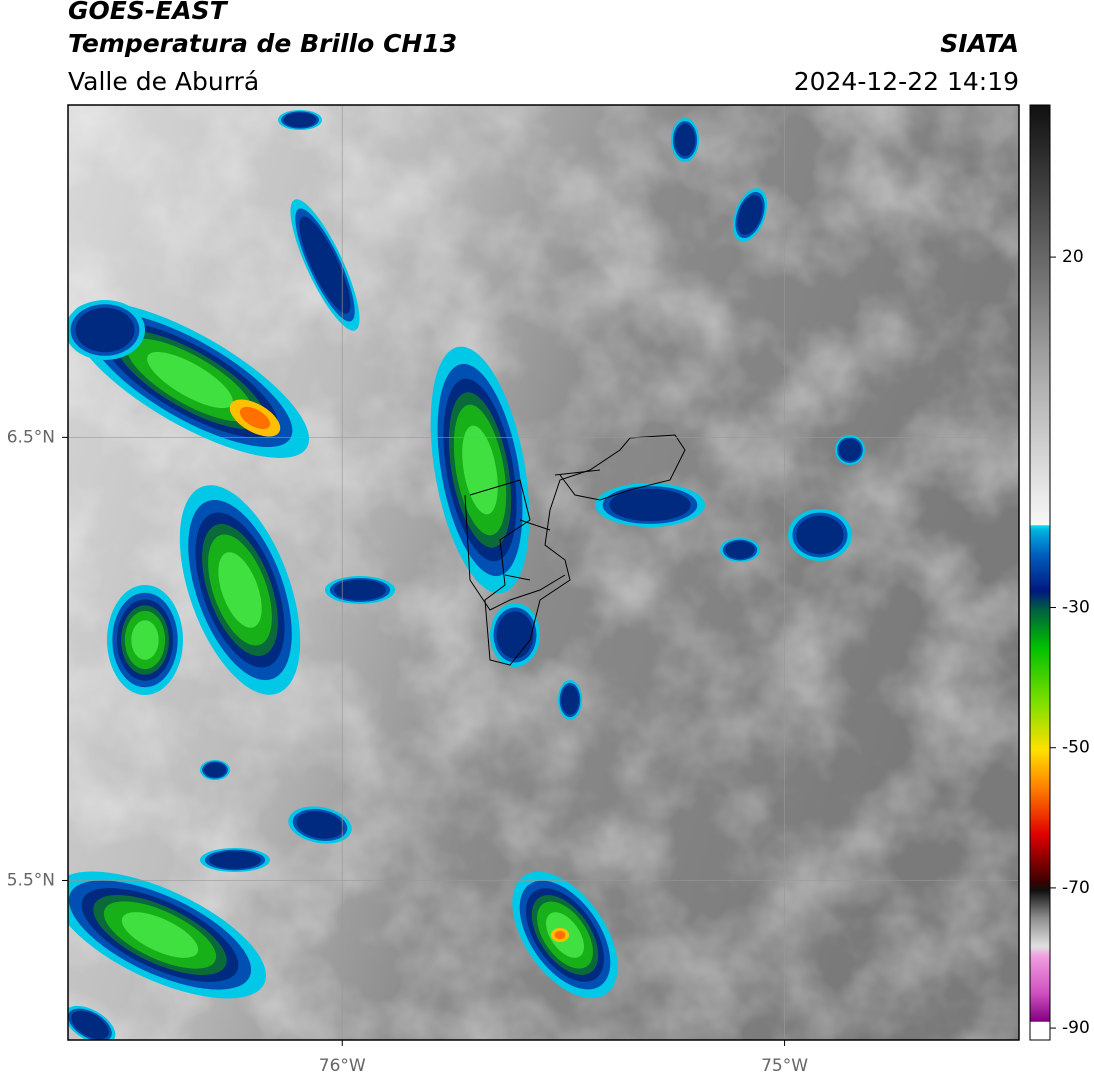 This screenshot has width=1094, height=1078. I want to click on colorbar-tick-label: -70, so click(1076, 888).